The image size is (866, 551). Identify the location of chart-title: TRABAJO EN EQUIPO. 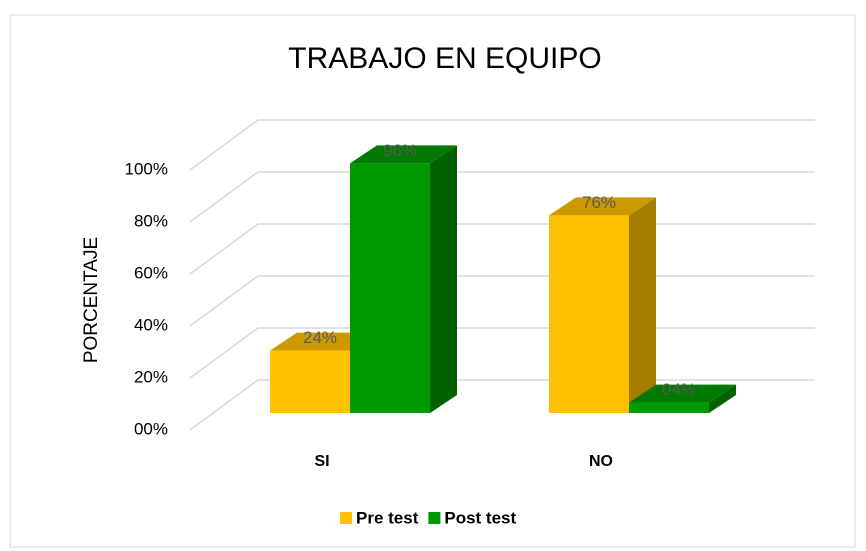
(444, 58).